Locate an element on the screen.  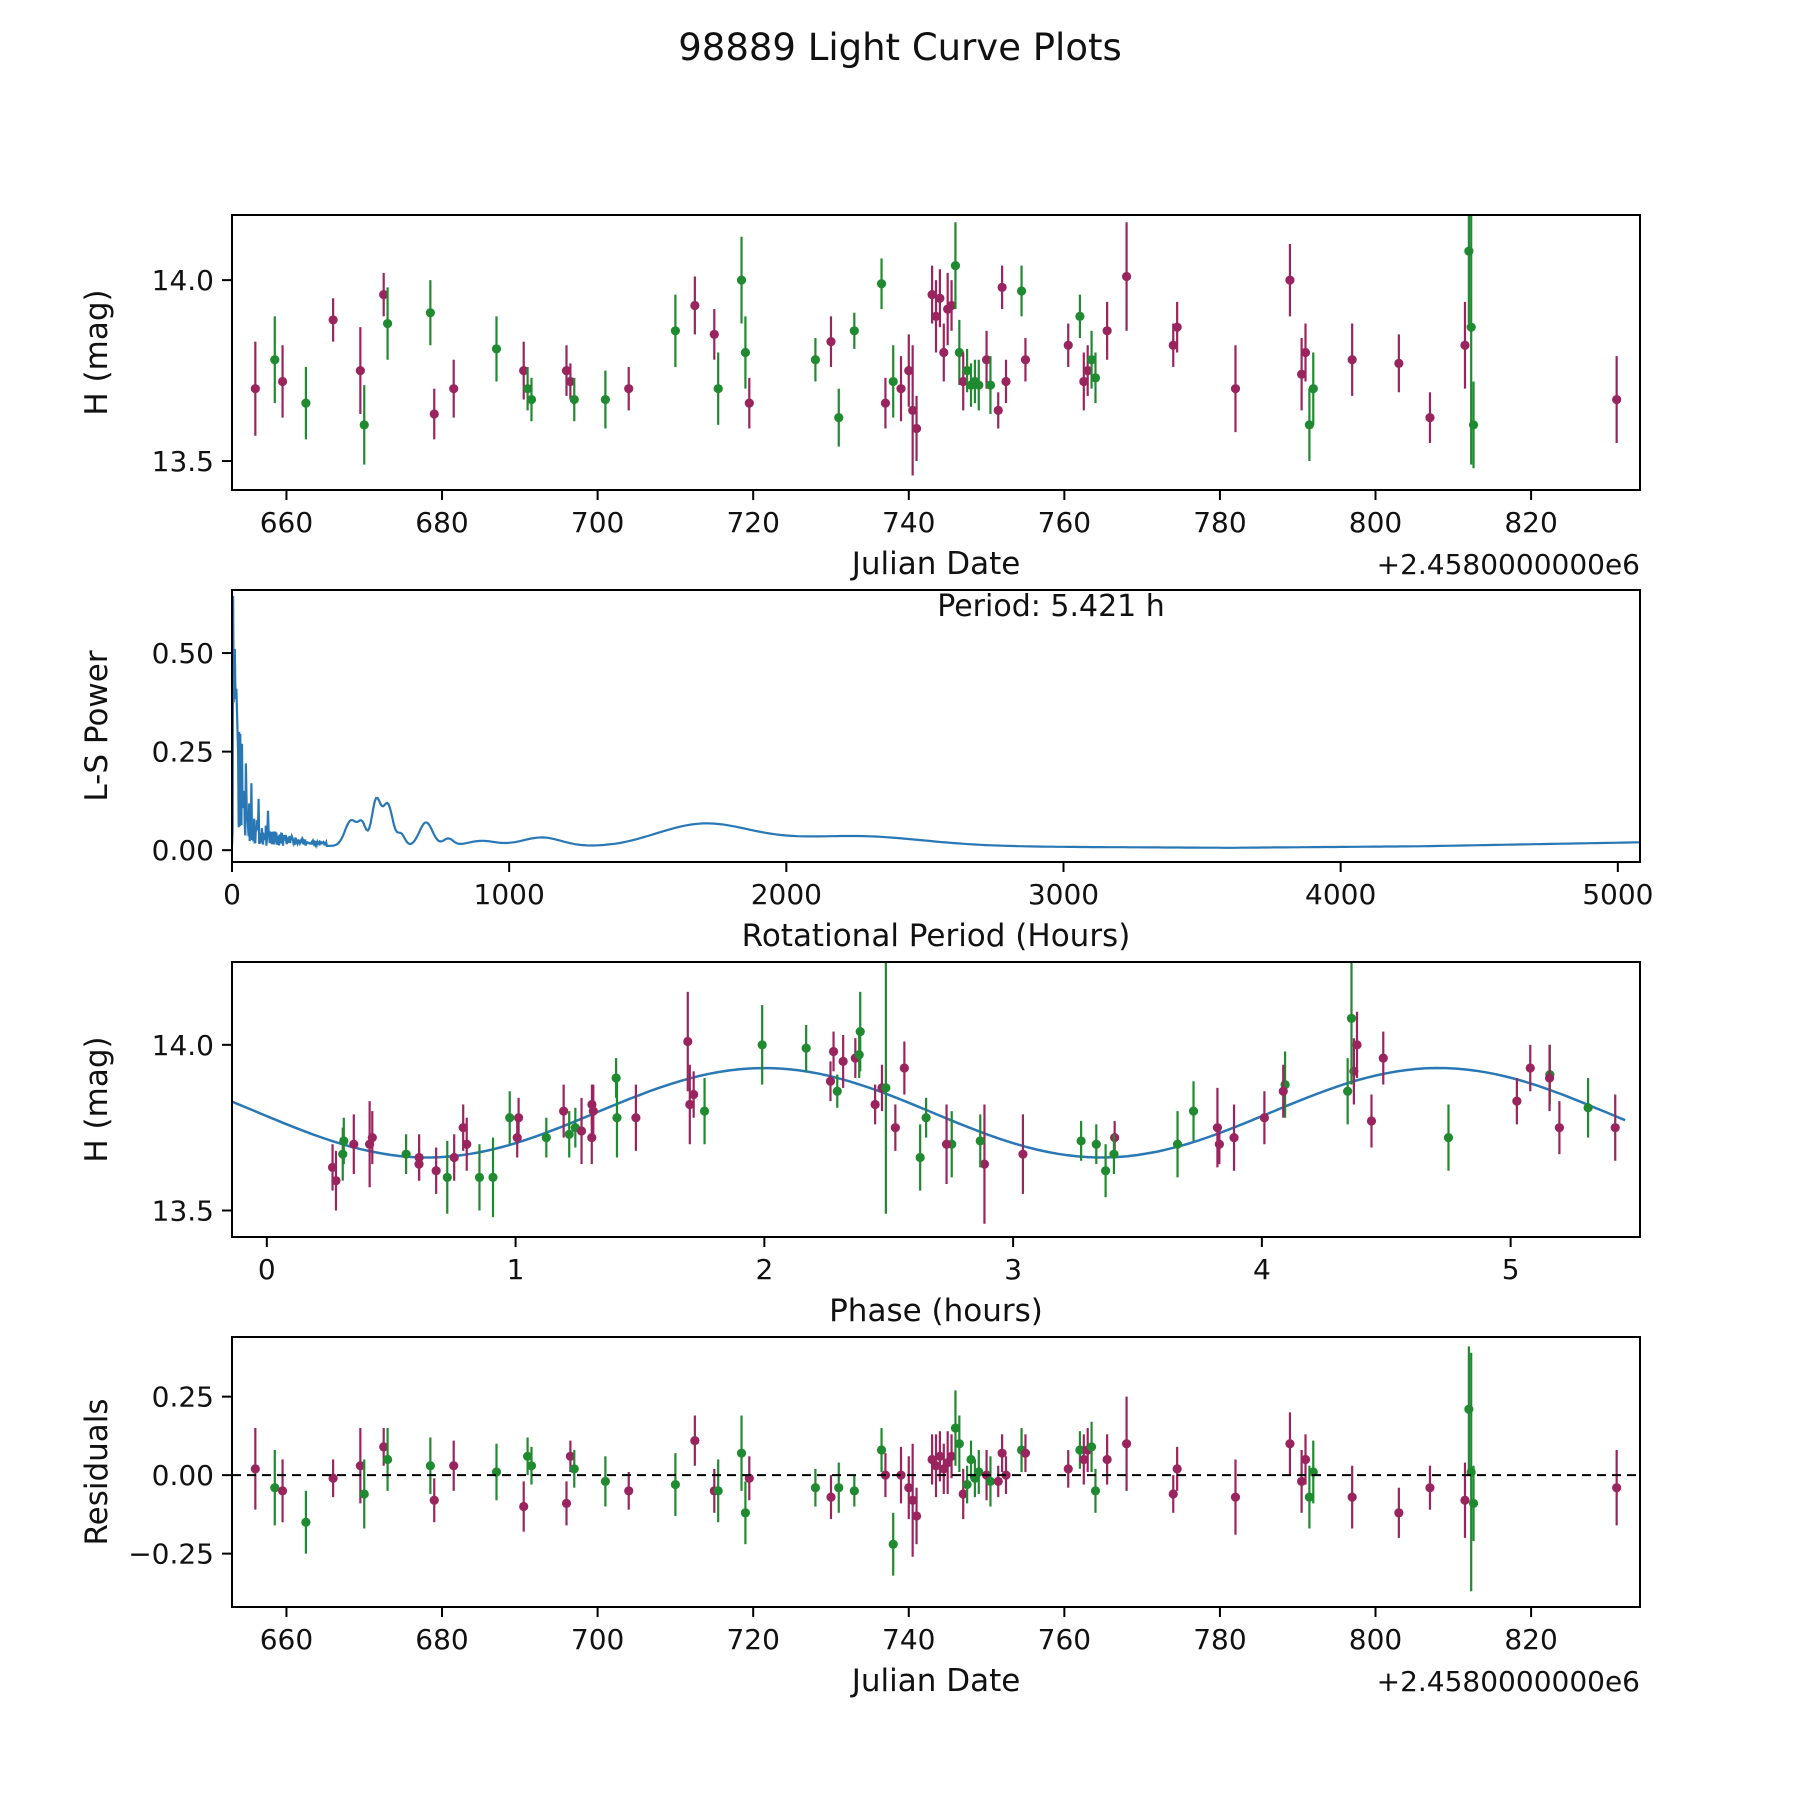
residuals-content is located at coordinates (936, 1469).